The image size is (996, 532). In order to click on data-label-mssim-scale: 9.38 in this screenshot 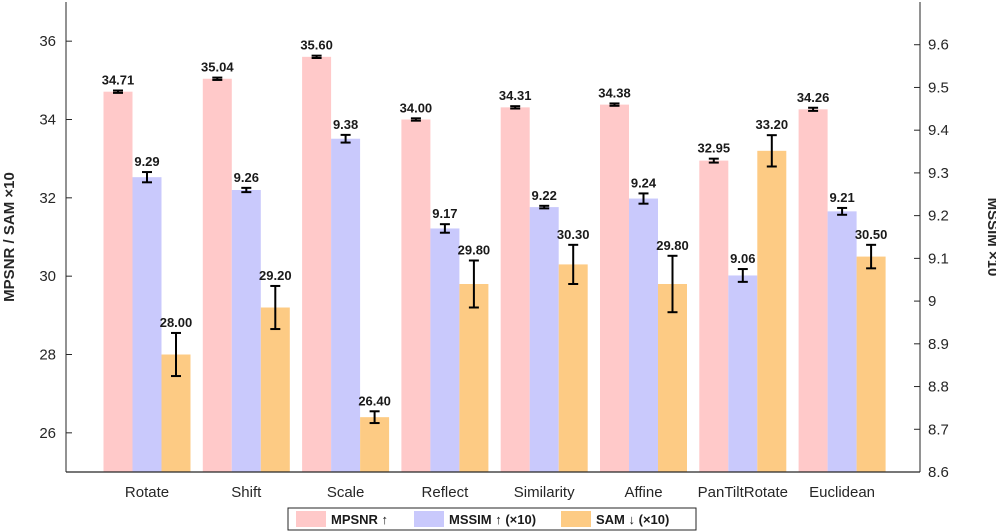, I will do `click(345, 124)`.